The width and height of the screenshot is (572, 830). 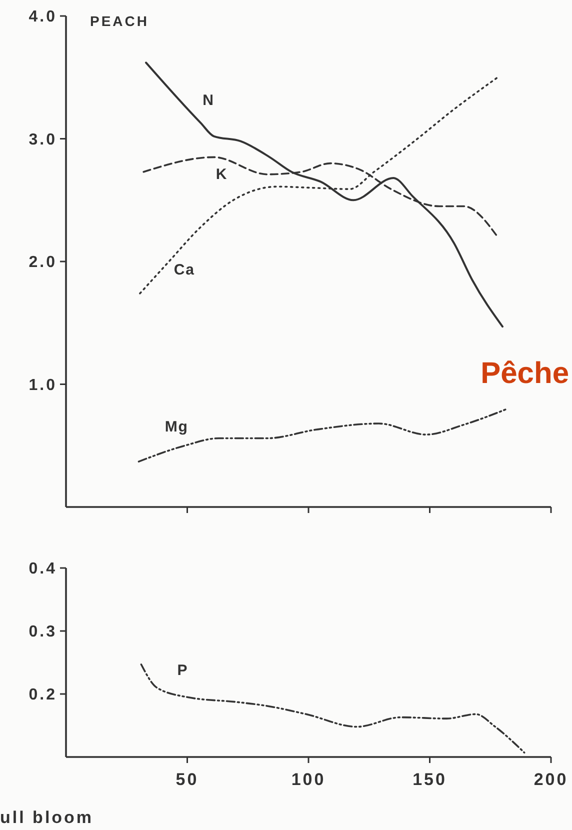 What do you see at coordinates (42, 385) in the screenshot?
I see `y-tick-label: 1.0` at bounding box center [42, 385].